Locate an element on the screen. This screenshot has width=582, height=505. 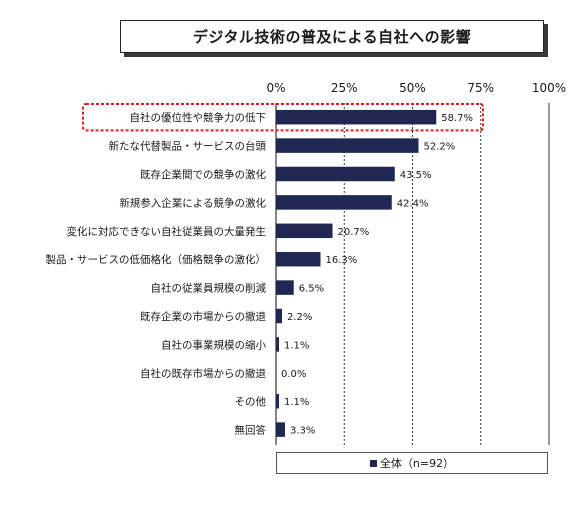
category-label: 自社の既存市場からの撤退 is located at coordinates (203, 373).